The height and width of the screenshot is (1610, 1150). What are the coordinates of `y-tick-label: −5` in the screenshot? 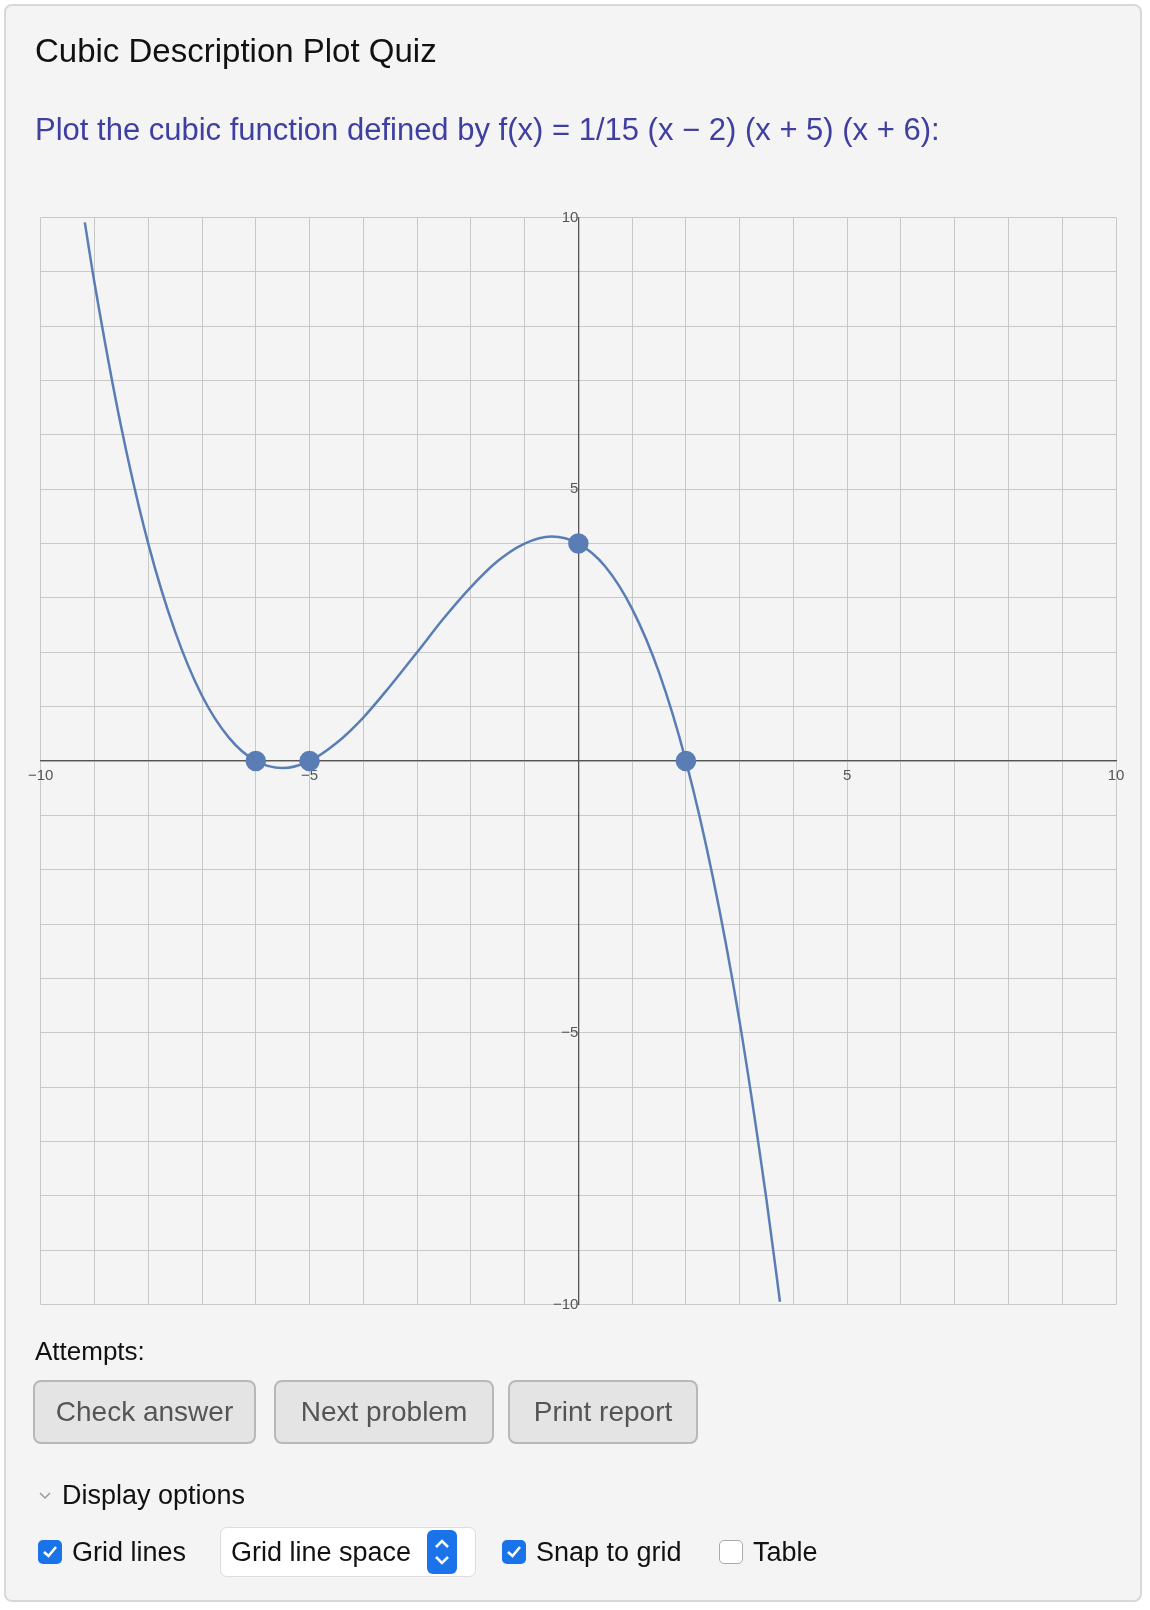 It's located at (570, 1031).